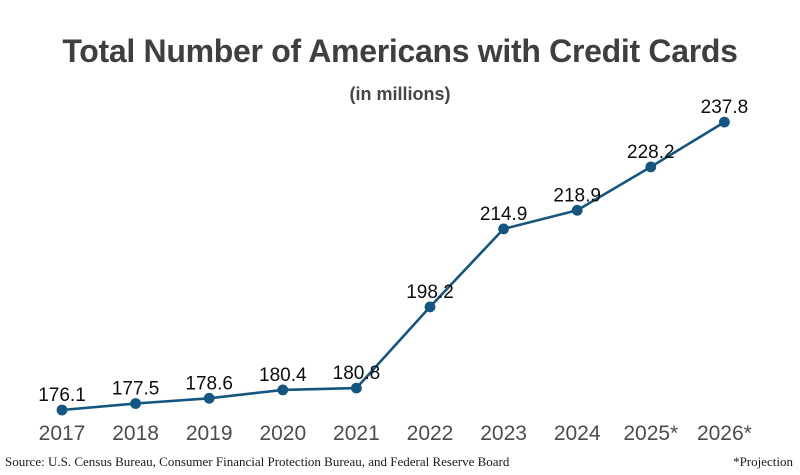  I want to click on x-tick-label: 2018, so click(135, 433).